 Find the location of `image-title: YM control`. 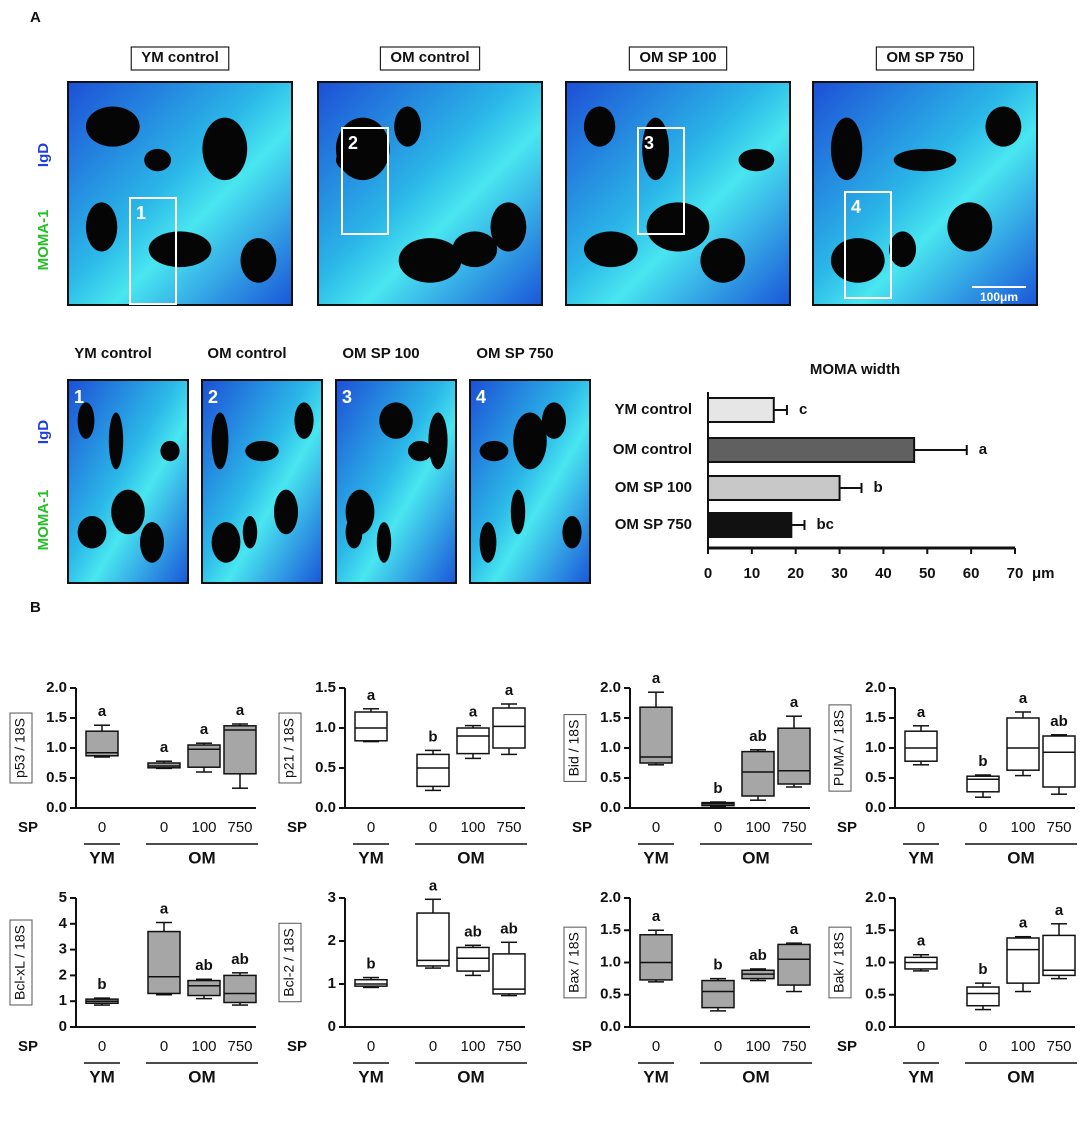

image-title: YM control is located at coordinates (180, 57).